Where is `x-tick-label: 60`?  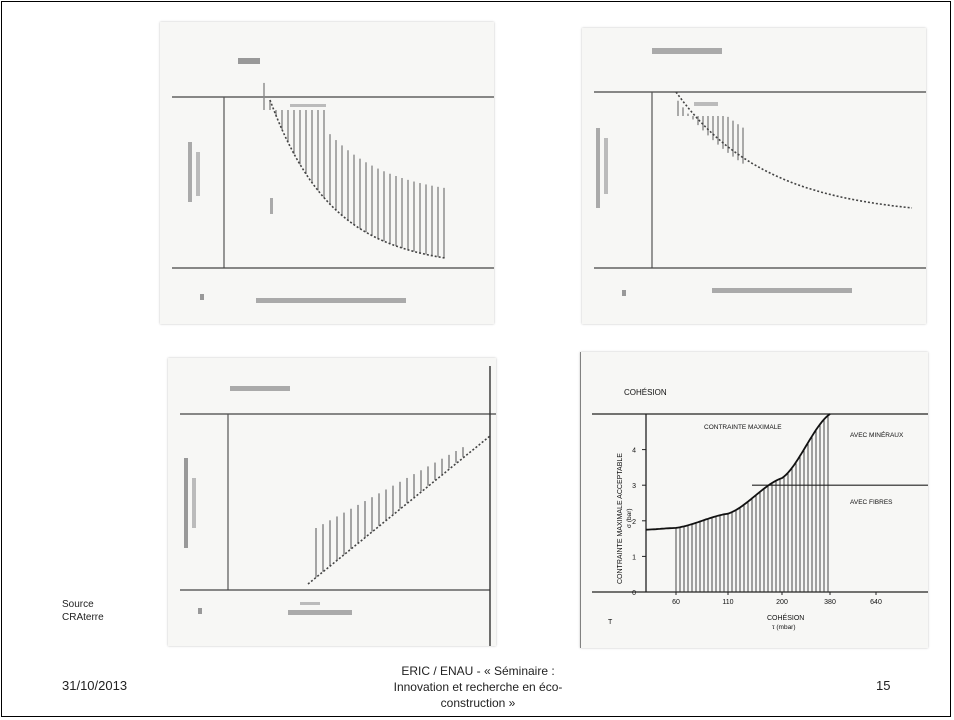
x-tick-label: 60 is located at coordinates (676, 602).